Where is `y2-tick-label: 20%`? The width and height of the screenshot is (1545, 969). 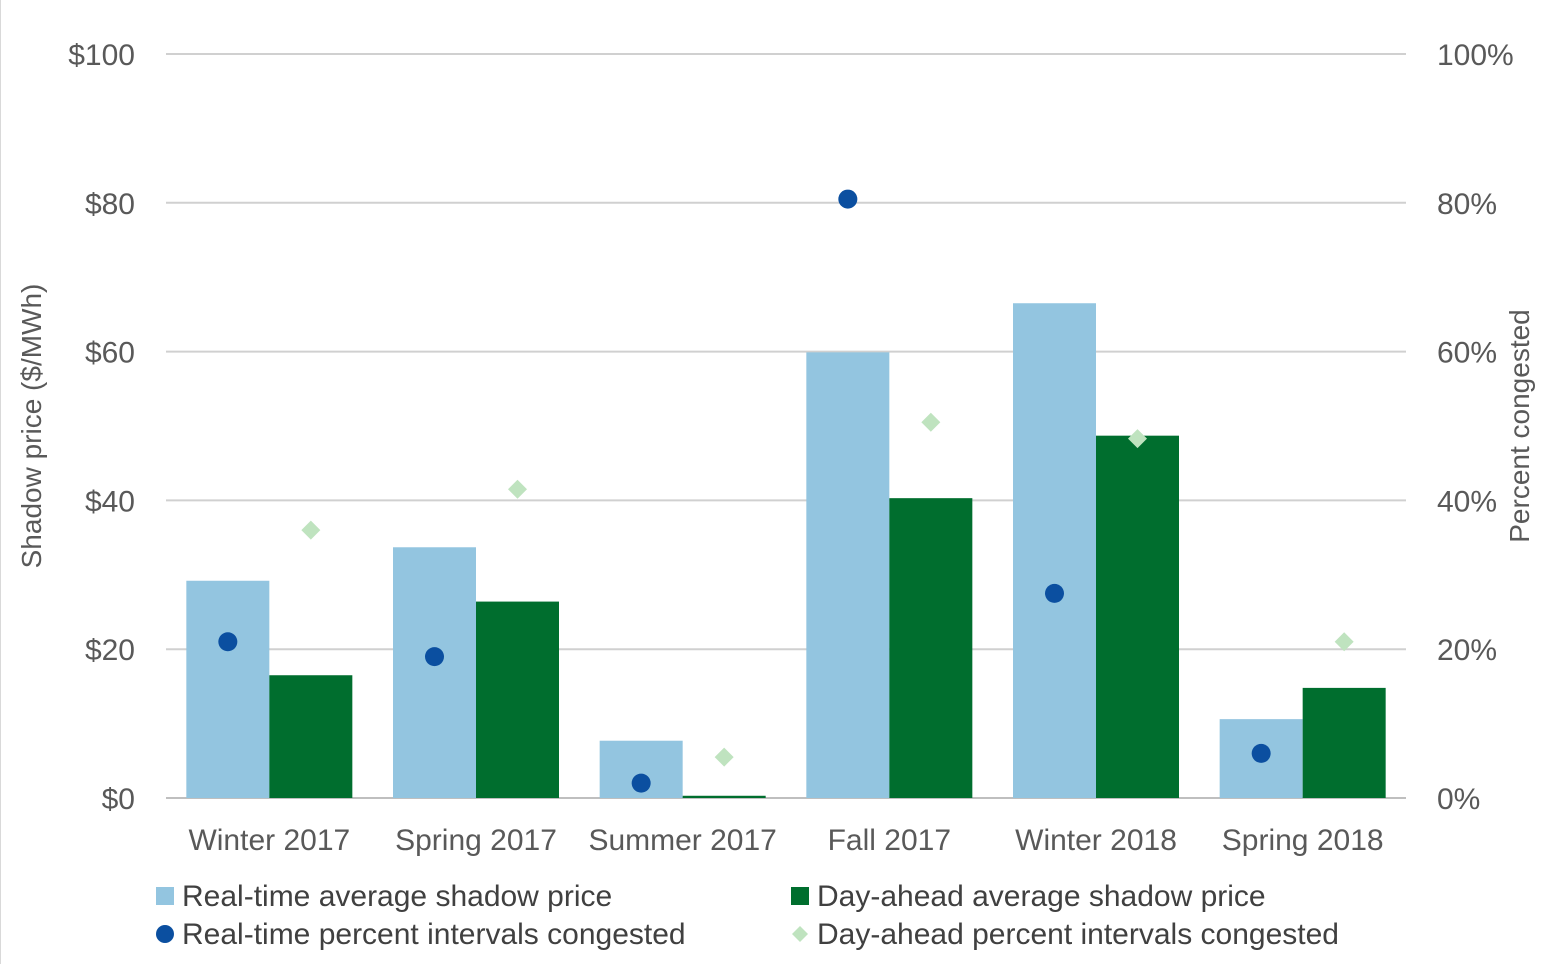
y2-tick-label: 20% is located at coordinates (1467, 650).